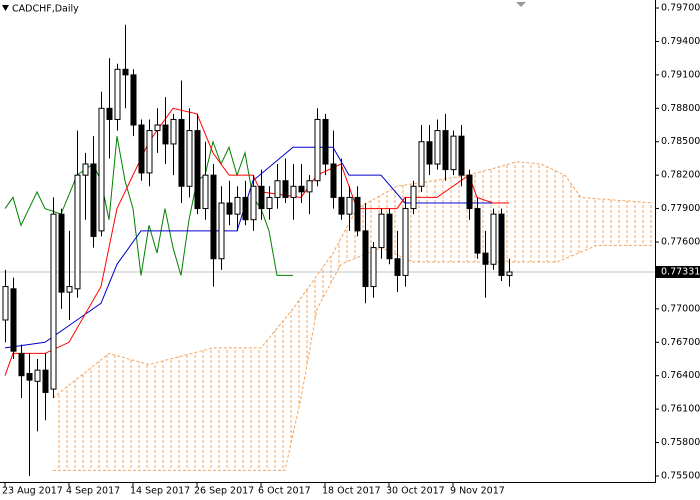 The width and height of the screenshot is (700, 500). I want to click on indicator-line, so click(148, 206).